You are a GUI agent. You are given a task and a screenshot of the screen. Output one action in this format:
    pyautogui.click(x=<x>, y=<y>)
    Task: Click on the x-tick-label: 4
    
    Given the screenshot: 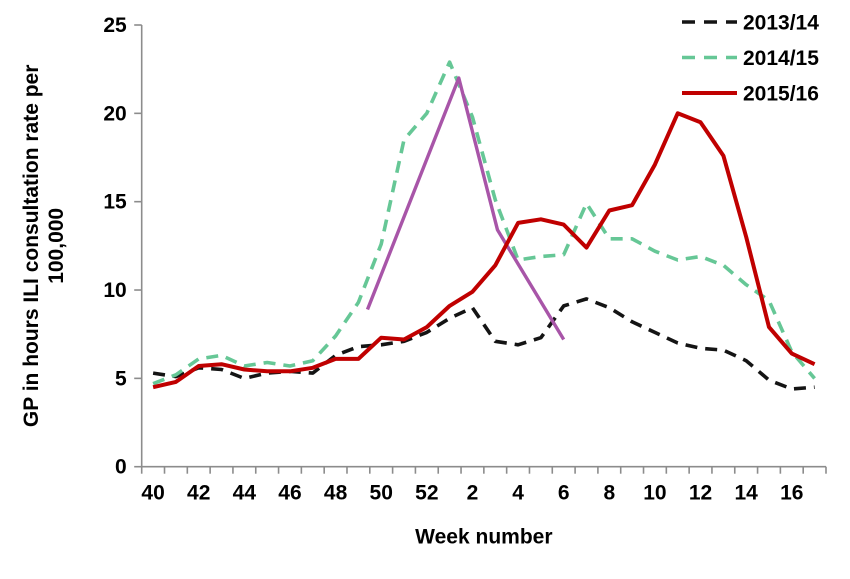 What is the action you would take?
    pyautogui.click(x=518, y=493)
    